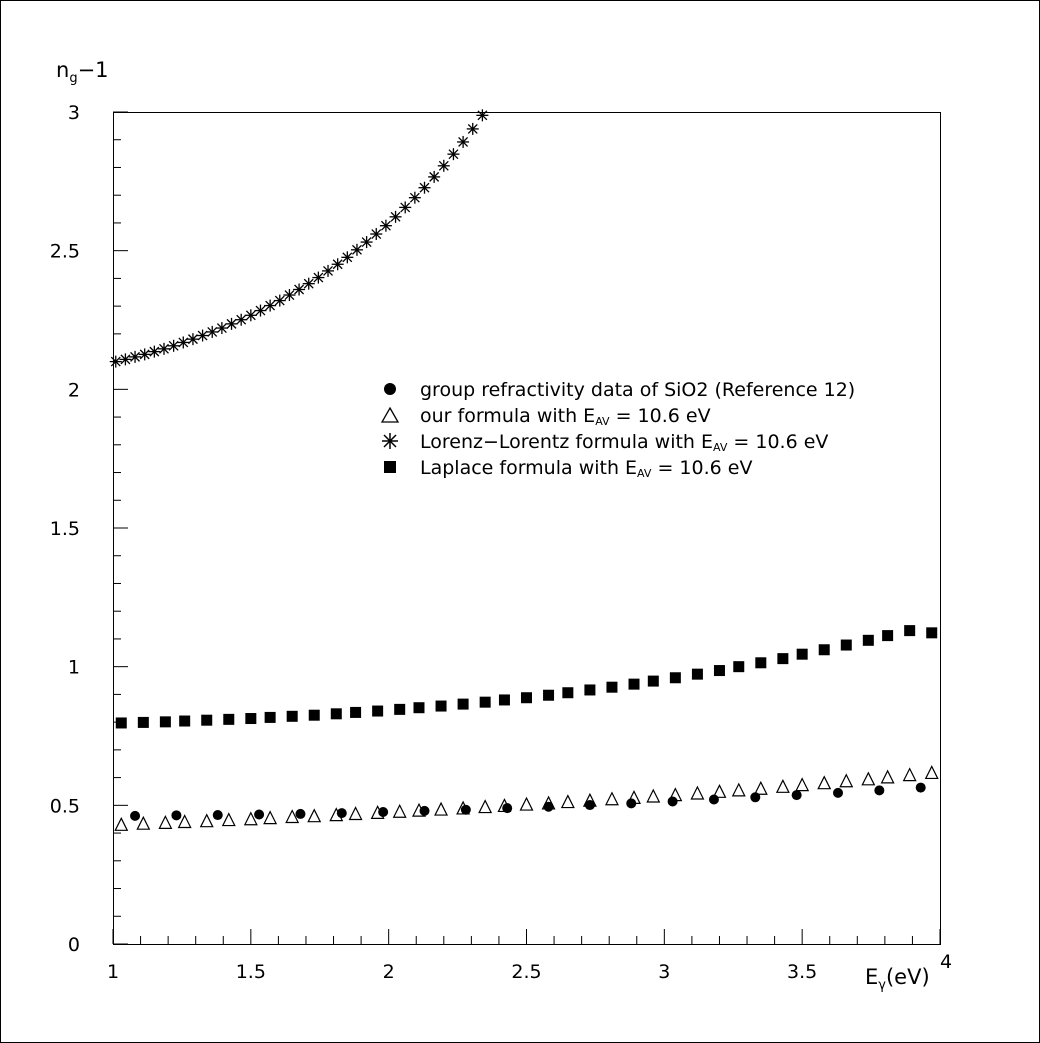 Image resolution: width=1040 pixels, height=1043 pixels. What do you see at coordinates (644, 473) in the screenshot?
I see `legend-text-laplace-sub: AV` at bounding box center [644, 473].